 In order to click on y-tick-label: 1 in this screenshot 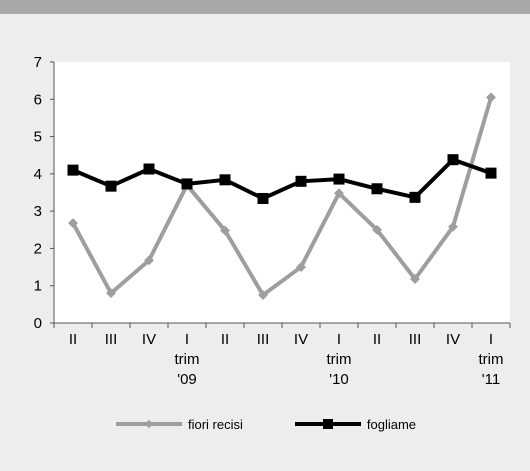, I will do `click(38, 286)`.